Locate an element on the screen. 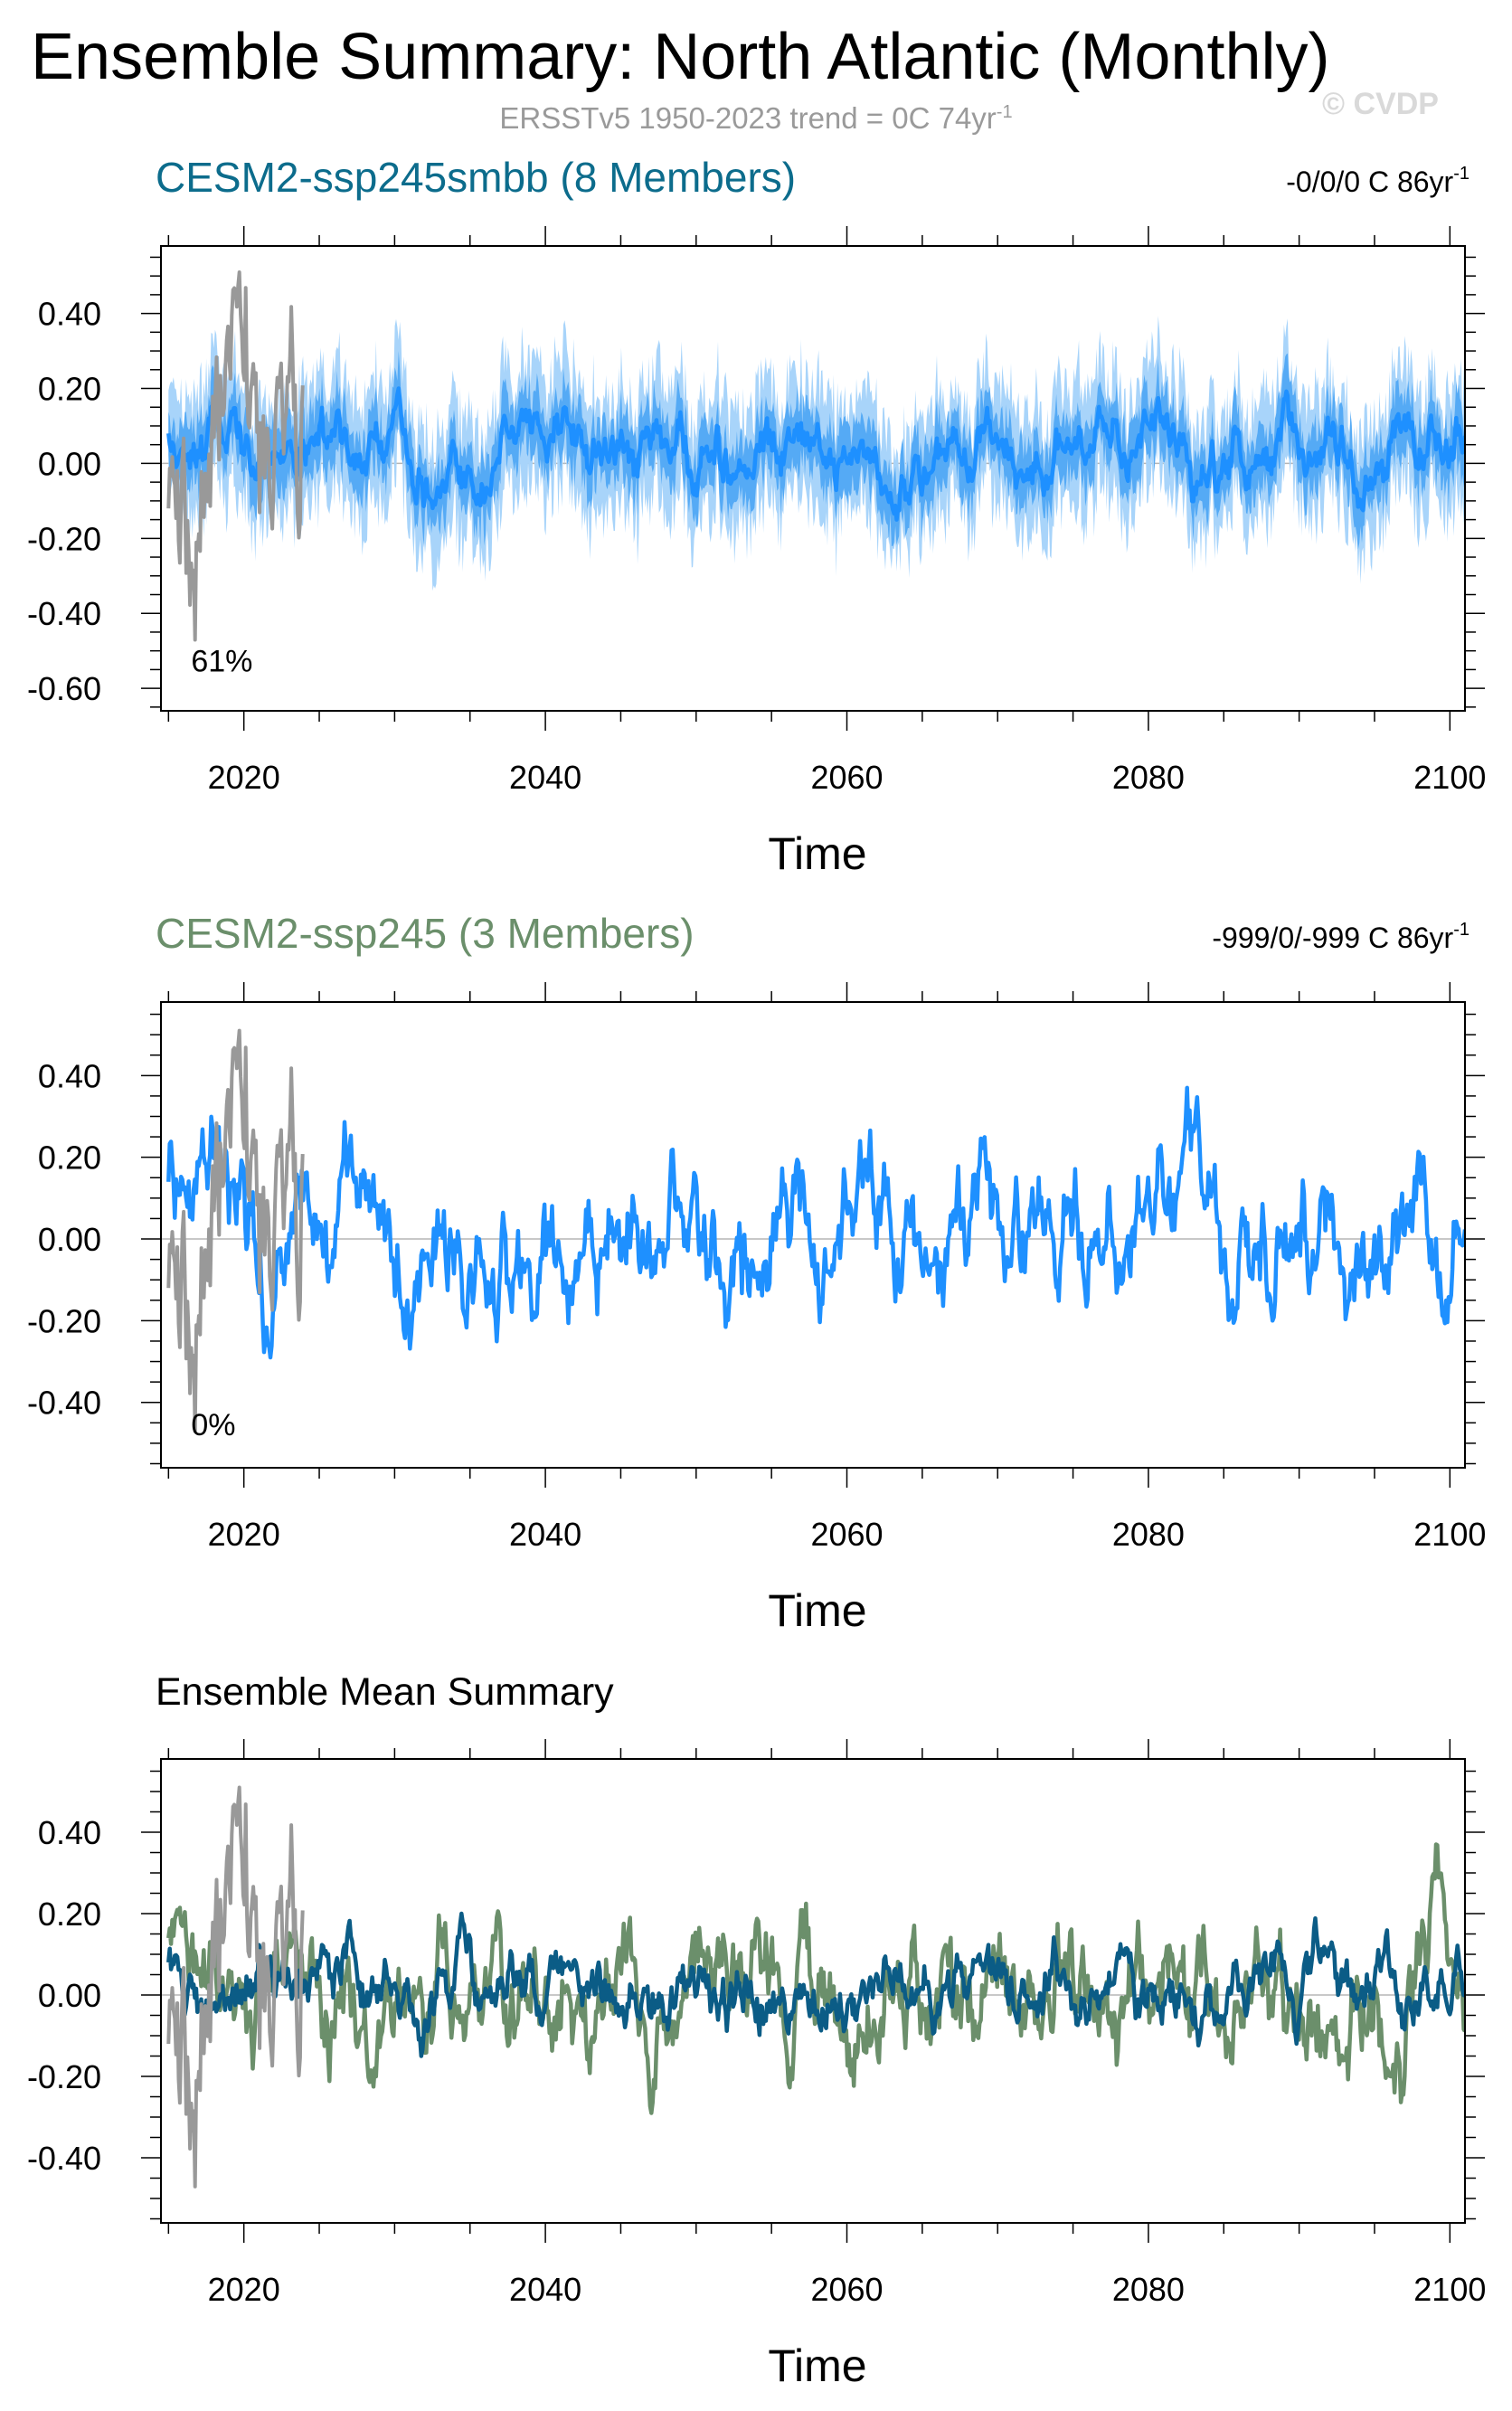  panel-trend-text: -0/0/0 C 86yr is located at coordinates (1369, 181).